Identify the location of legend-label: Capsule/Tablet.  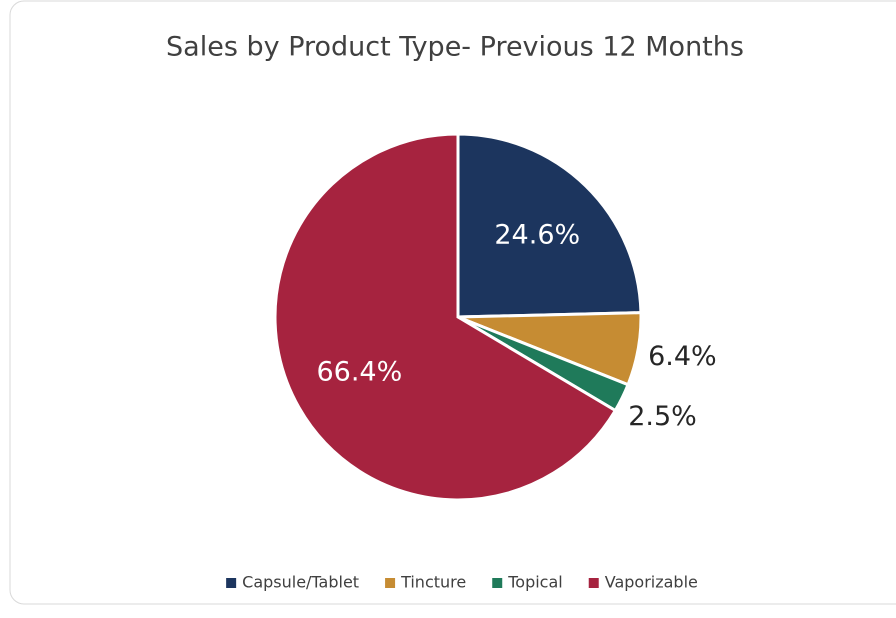
(300, 582).